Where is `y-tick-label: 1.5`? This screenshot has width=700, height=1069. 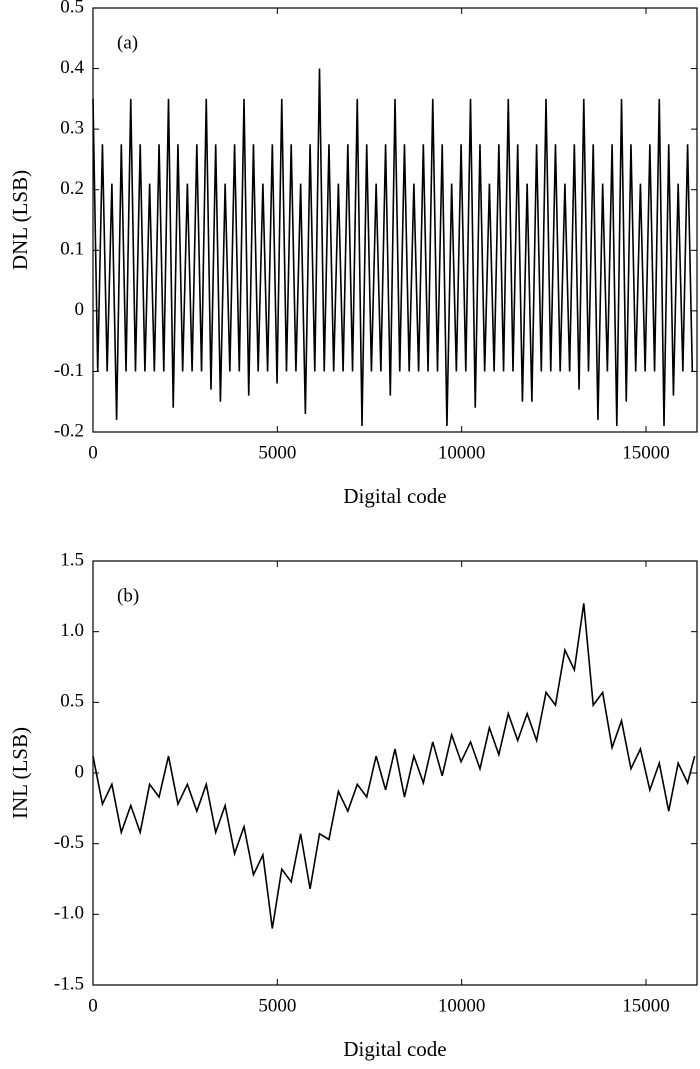
y-tick-label: 1.5 is located at coordinates (72, 559).